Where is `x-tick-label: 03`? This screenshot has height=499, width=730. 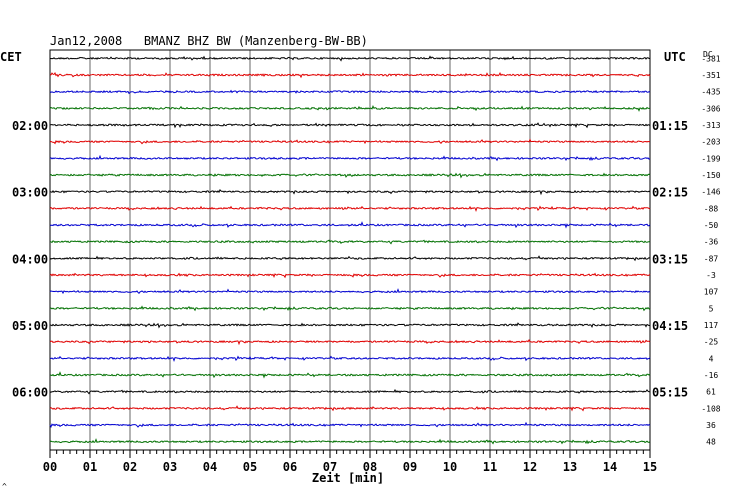
x-tick-label: 03 is located at coordinates (170, 467).